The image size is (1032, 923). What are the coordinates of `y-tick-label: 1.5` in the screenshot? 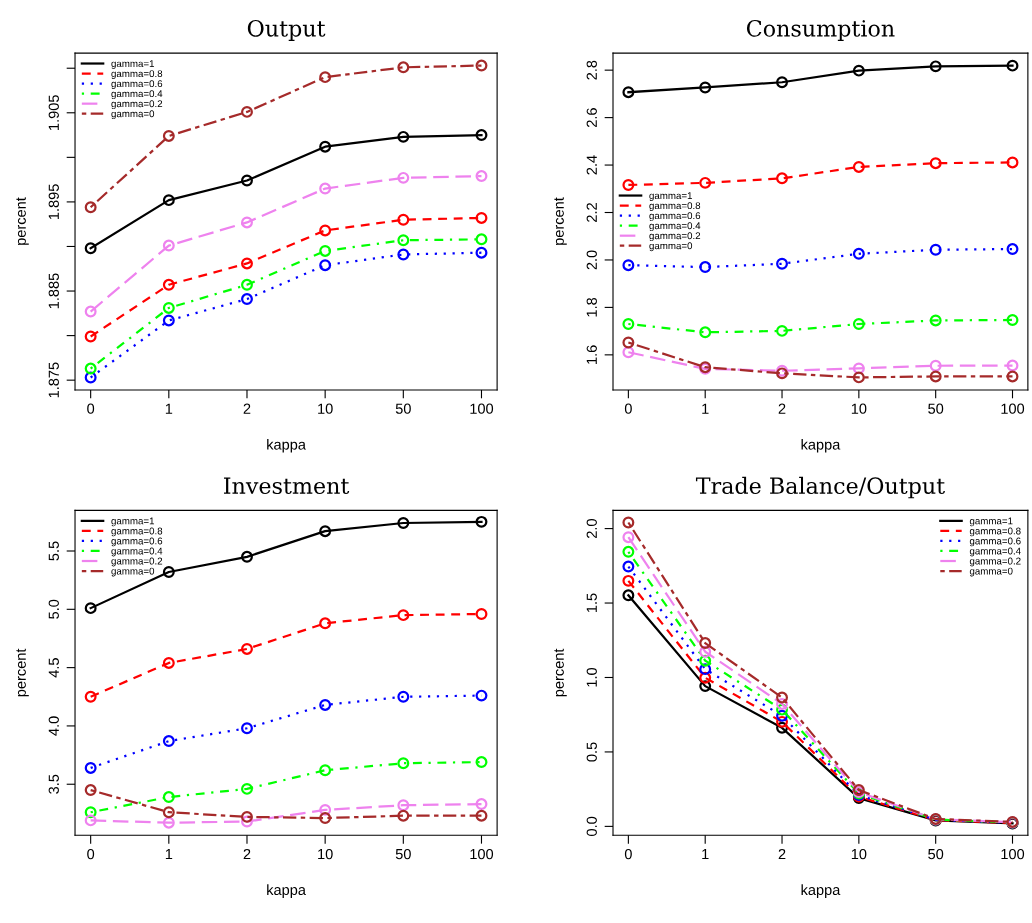 It's located at (591, 603).